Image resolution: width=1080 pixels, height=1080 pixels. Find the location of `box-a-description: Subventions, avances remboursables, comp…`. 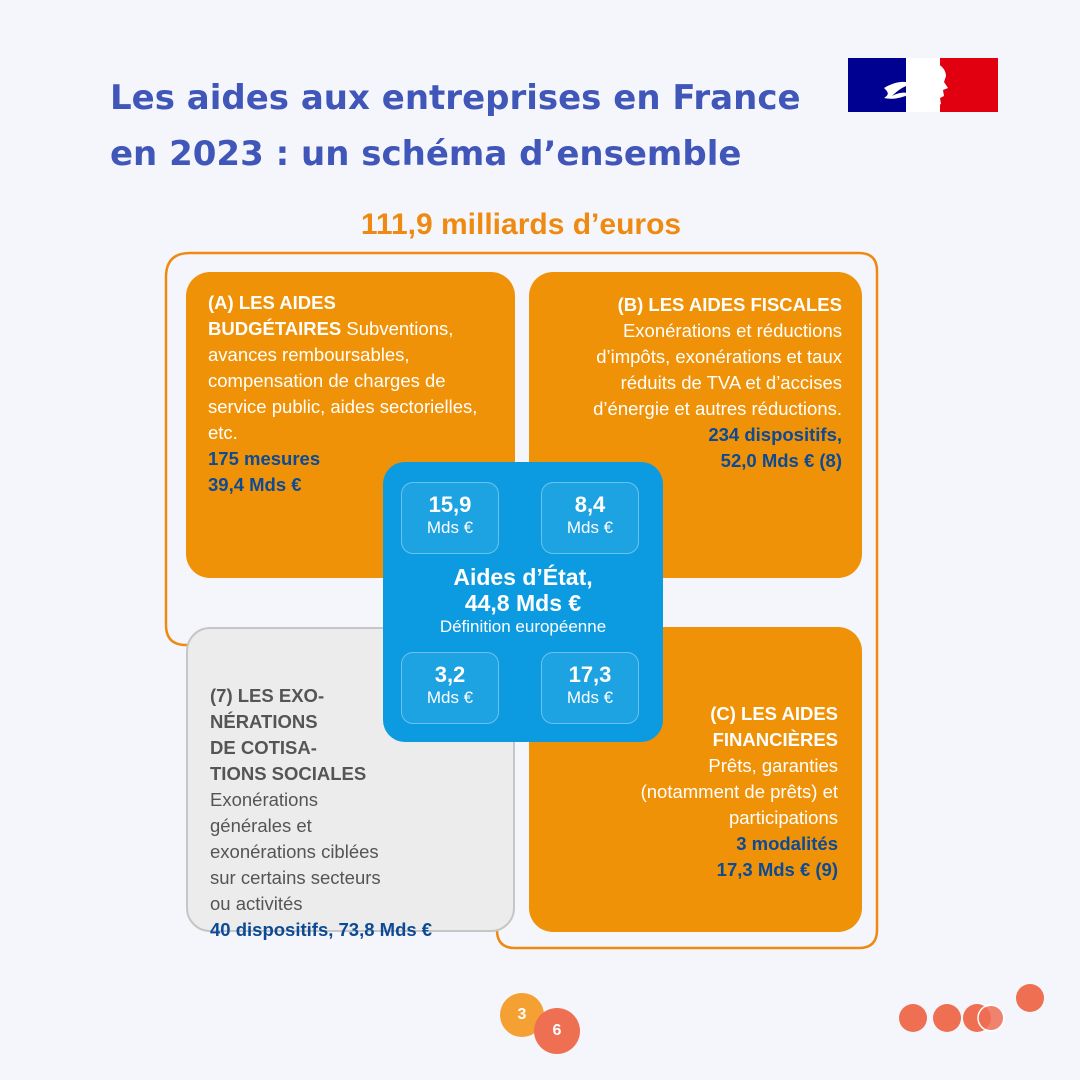

box-a-description: Subventions, avances remboursables, comp… is located at coordinates (343, 380).